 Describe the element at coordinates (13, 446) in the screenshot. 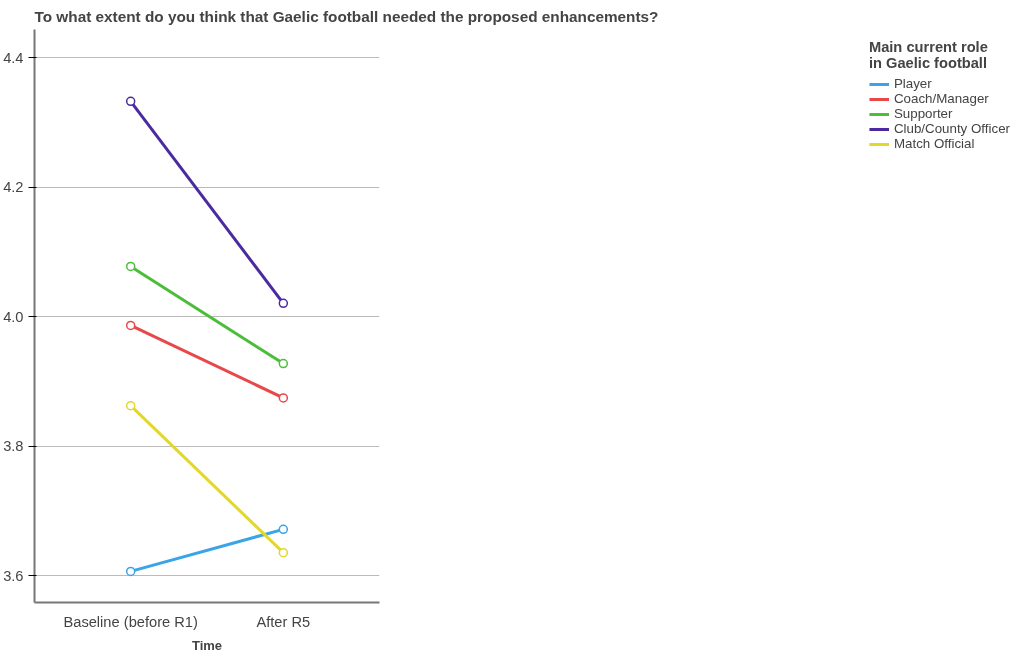

I see `y-tick-label: 3.8` at that location.